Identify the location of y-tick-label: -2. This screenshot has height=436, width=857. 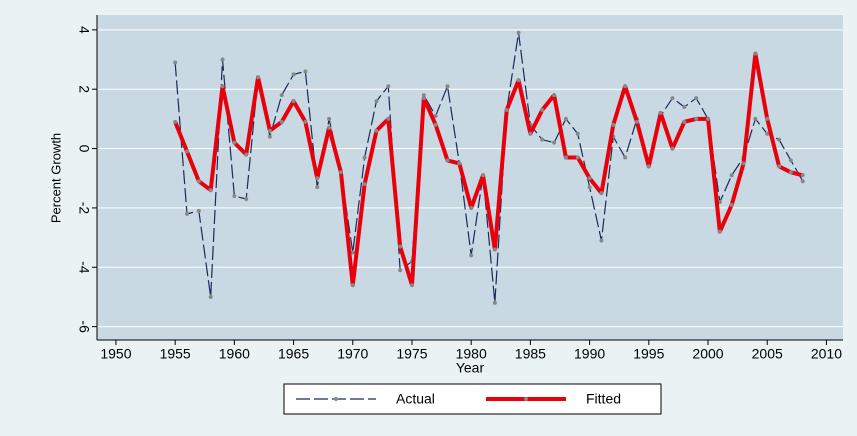
(84, 208).